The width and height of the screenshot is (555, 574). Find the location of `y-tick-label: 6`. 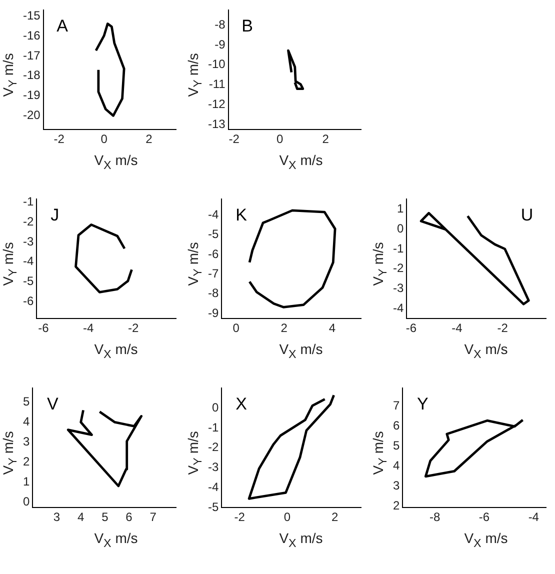

y-tick-label: 6 is located at coordinates (396, 425).